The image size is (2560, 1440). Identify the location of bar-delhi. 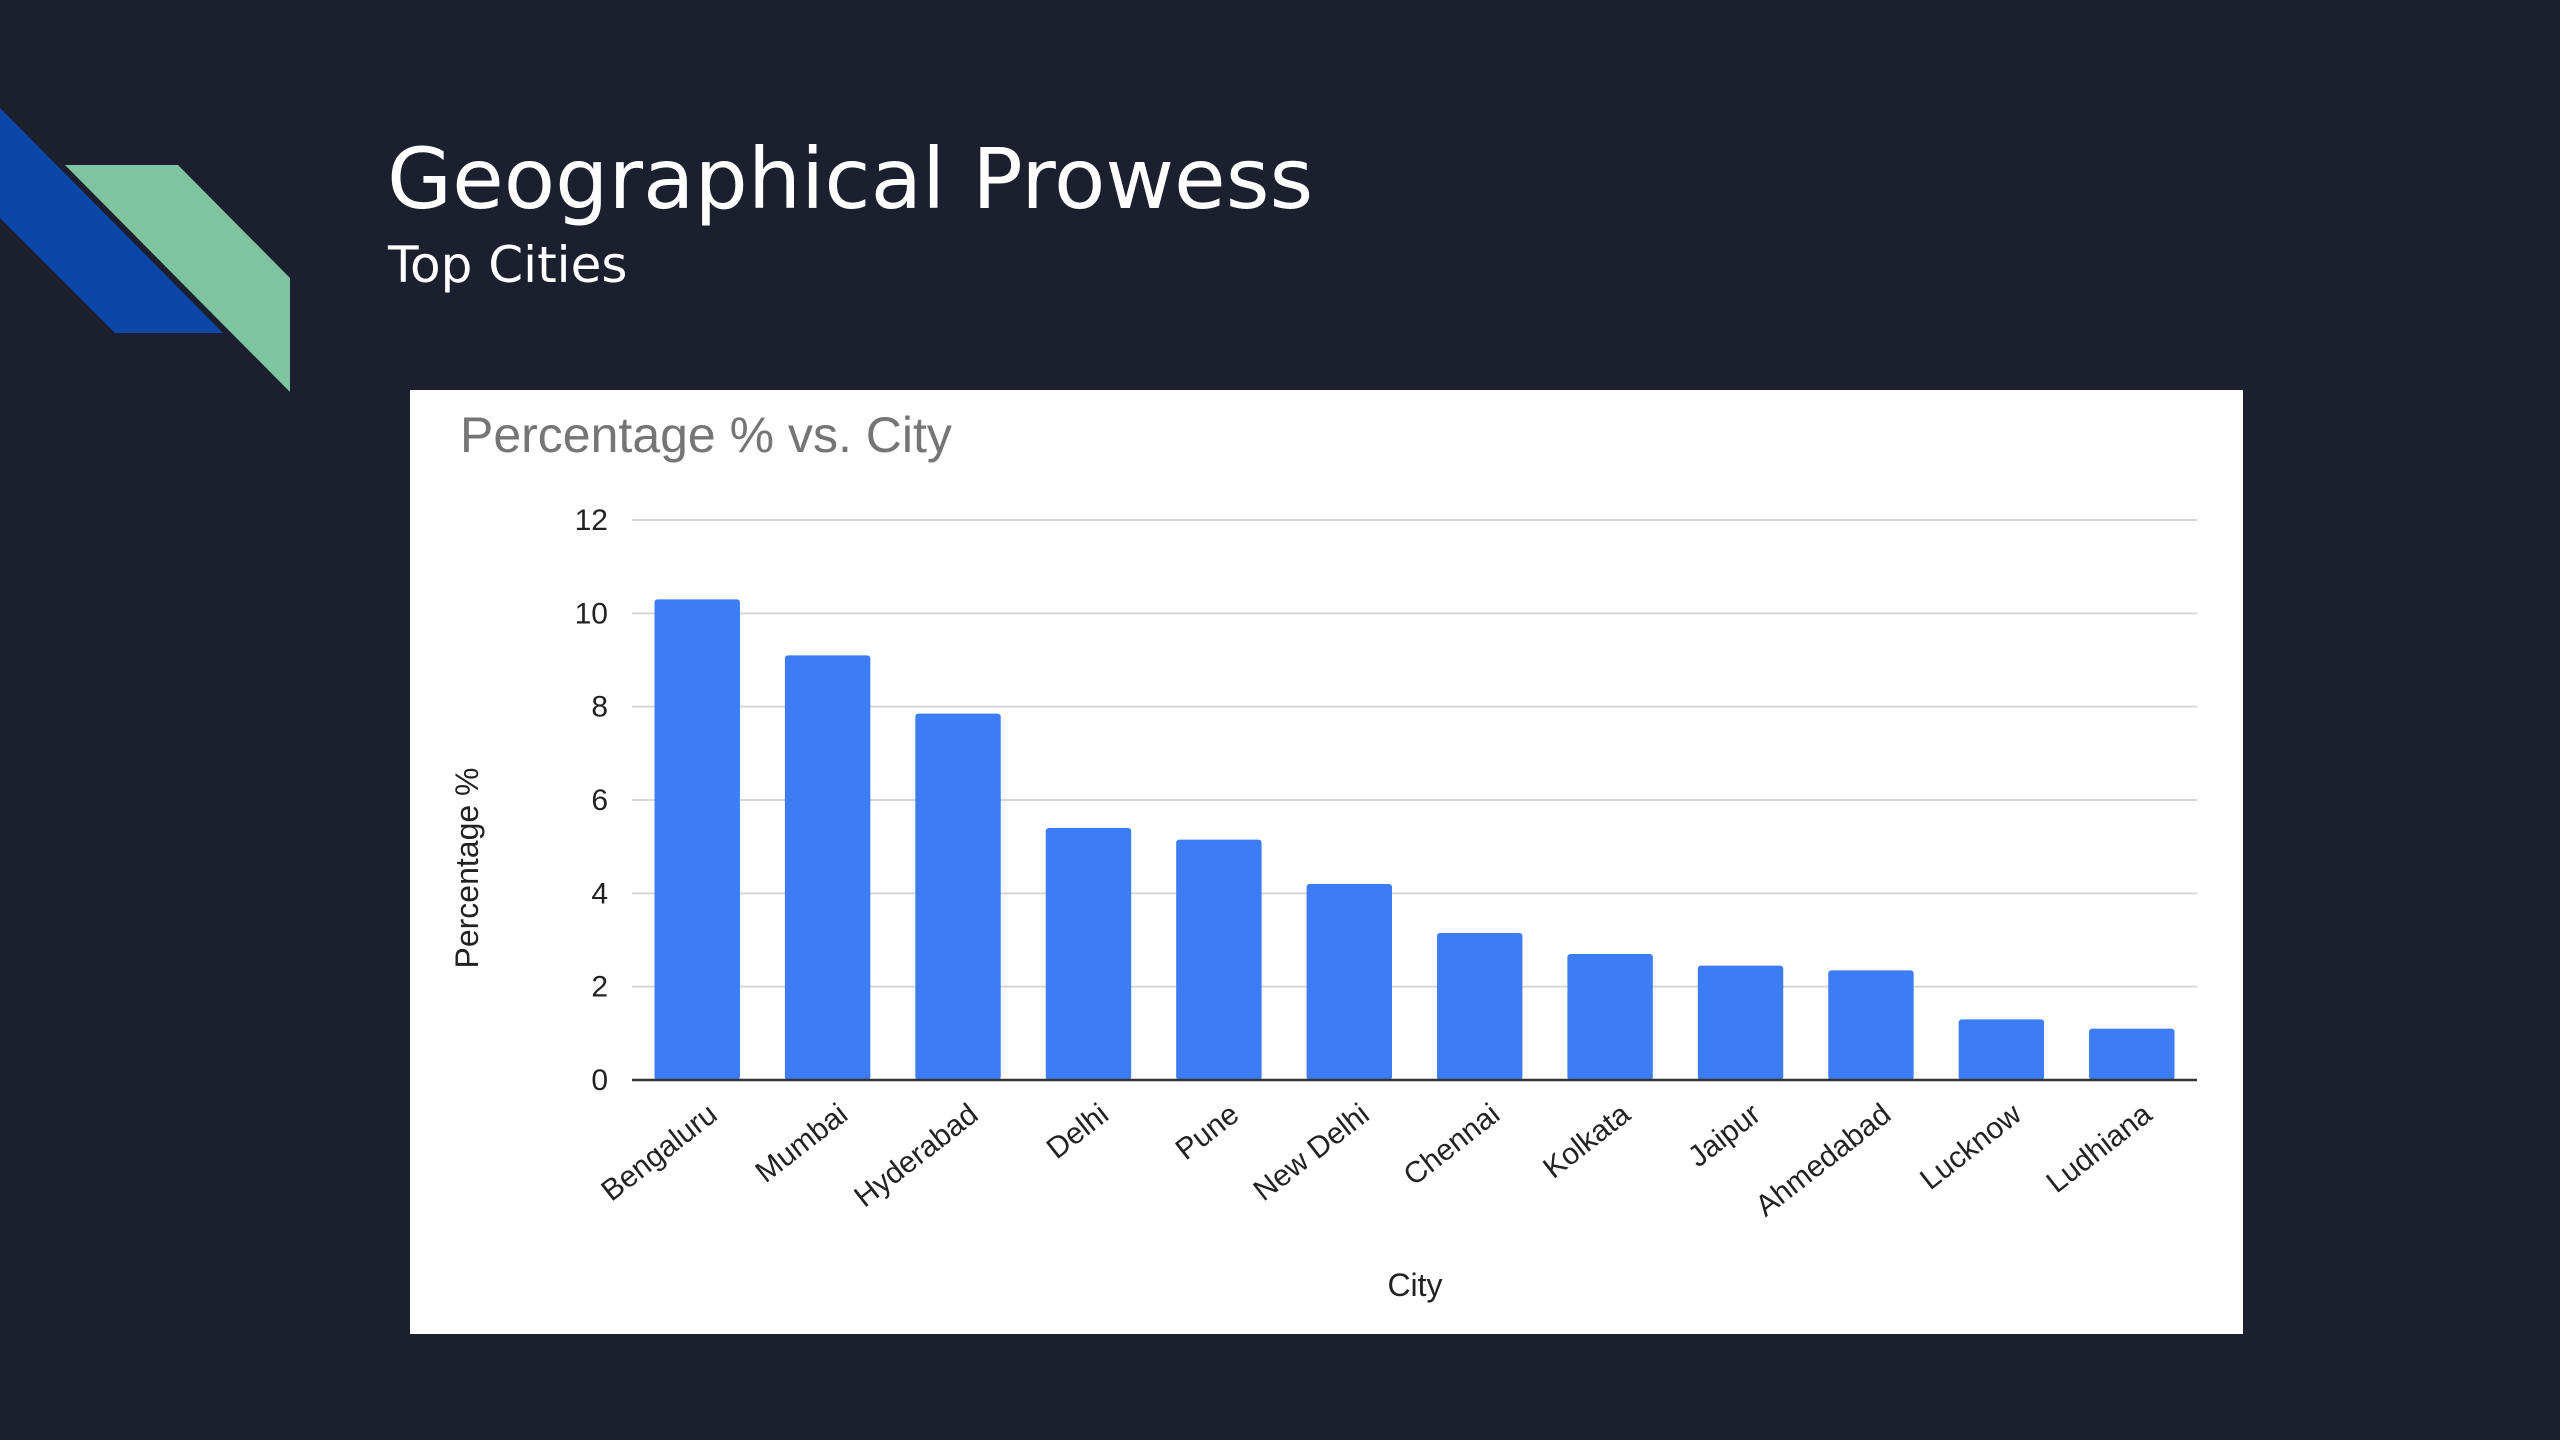
(1088, 954).